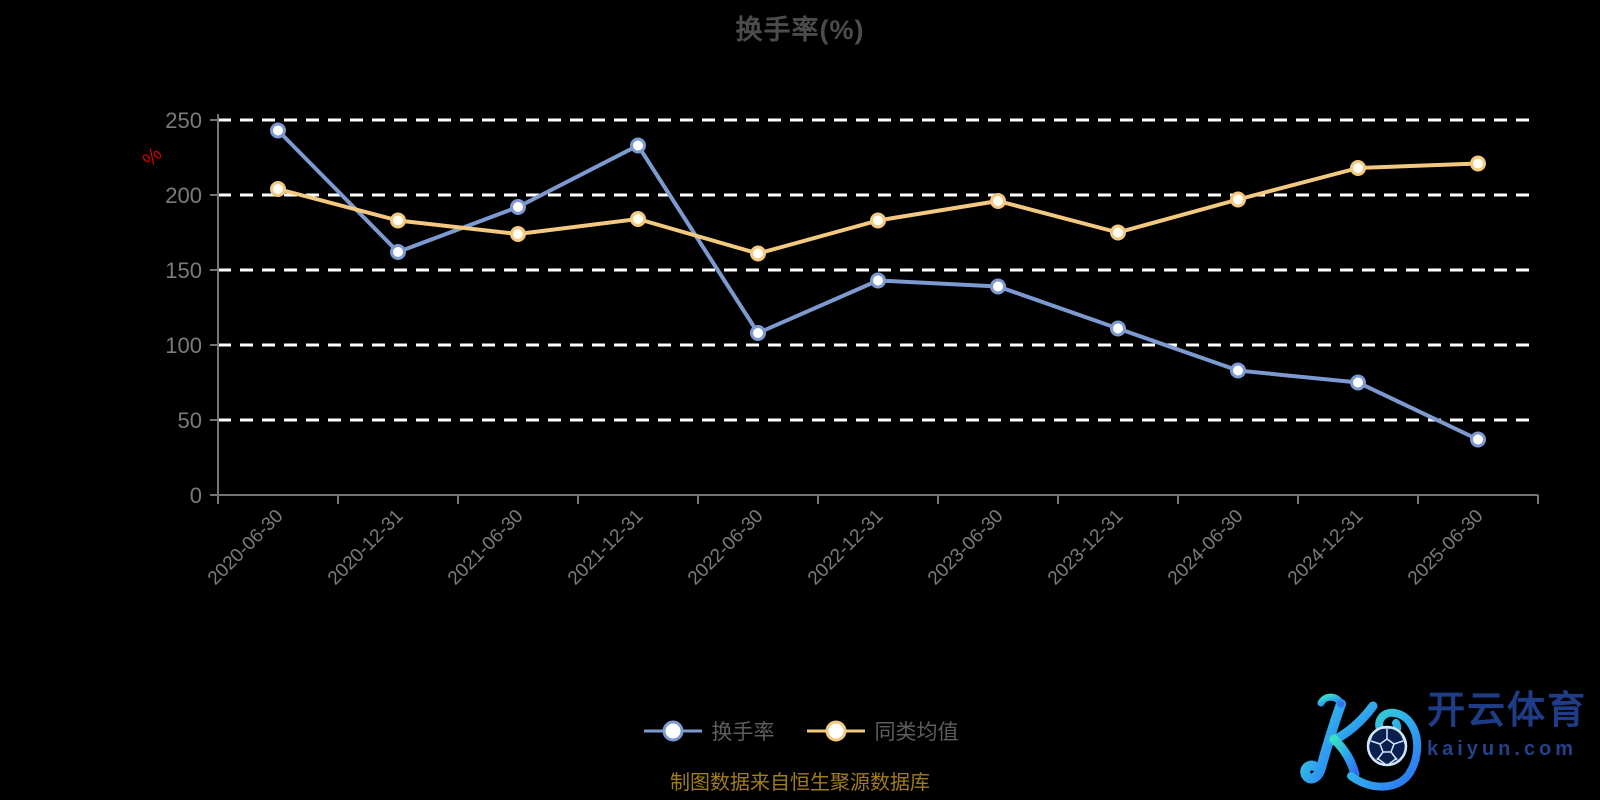  Describe the element at coordinates (1086, 548) in the screenshot. I see `x-axis-label: 2023-12-31` at that location.